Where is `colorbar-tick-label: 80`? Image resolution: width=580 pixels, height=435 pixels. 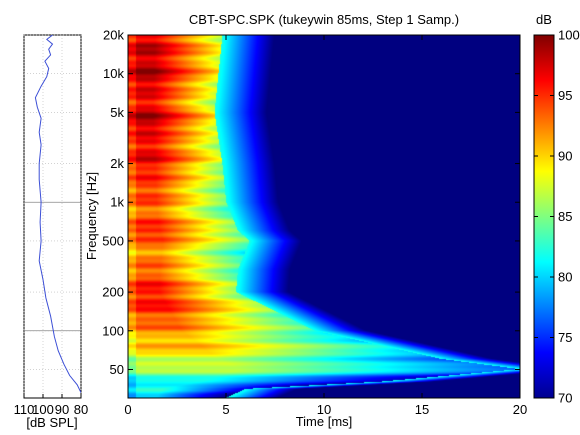
colorbar-tick-label: 80 is located at coordinates (565, 277).